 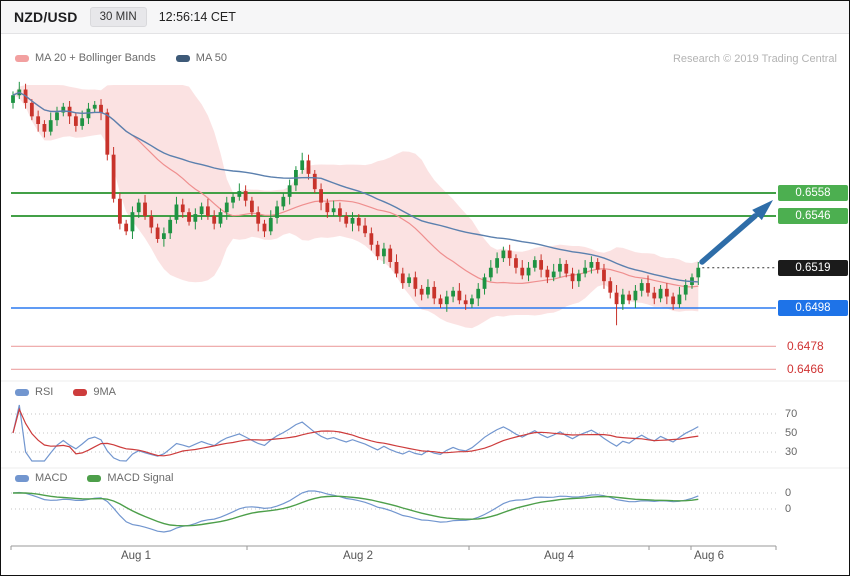 What do you see at coordinates (791, 414) in the screenshot?
I see `rsi-tick-70: 70` at bounding box center [791, 414].